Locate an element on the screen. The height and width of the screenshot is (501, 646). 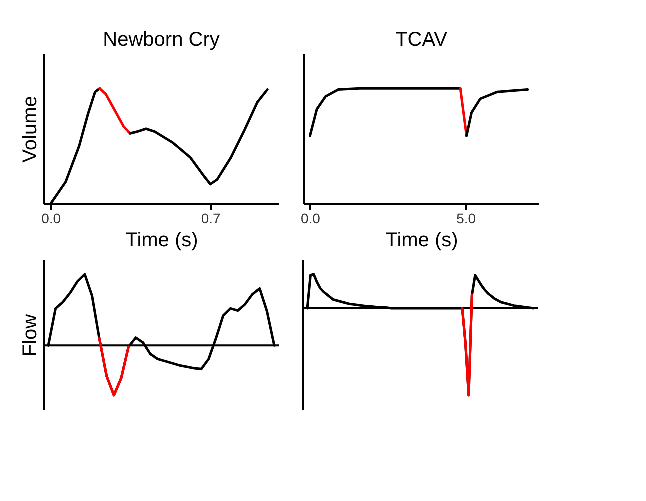
y-axis-title: Flow is located at coordinates (31, 335).